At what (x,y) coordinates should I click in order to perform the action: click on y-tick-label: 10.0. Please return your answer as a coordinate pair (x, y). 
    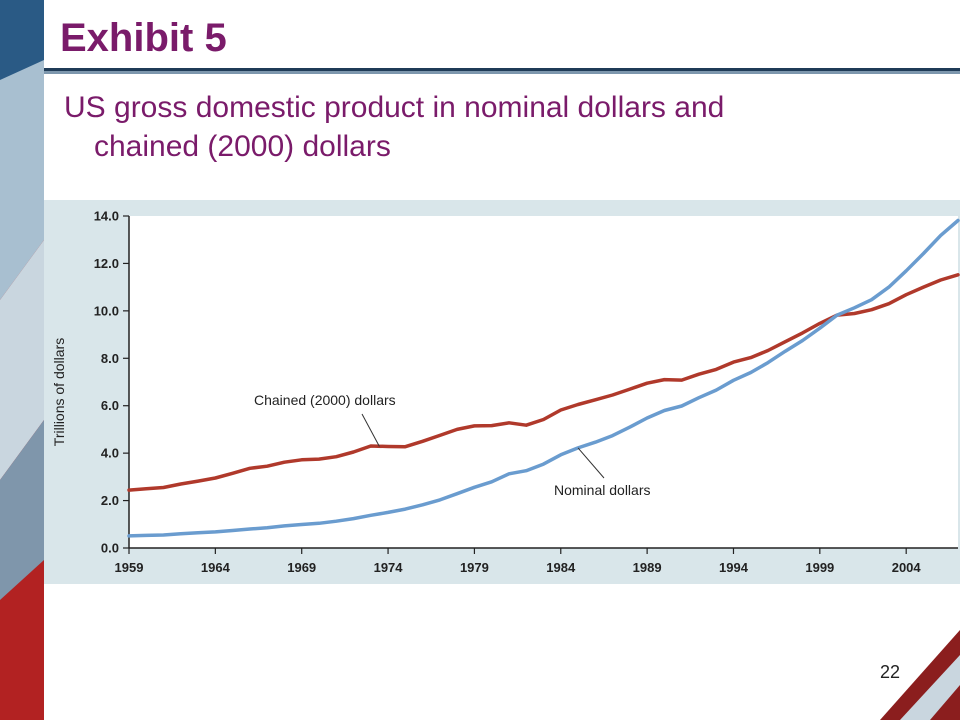
    Looking at the image, I should click on (106, 310).